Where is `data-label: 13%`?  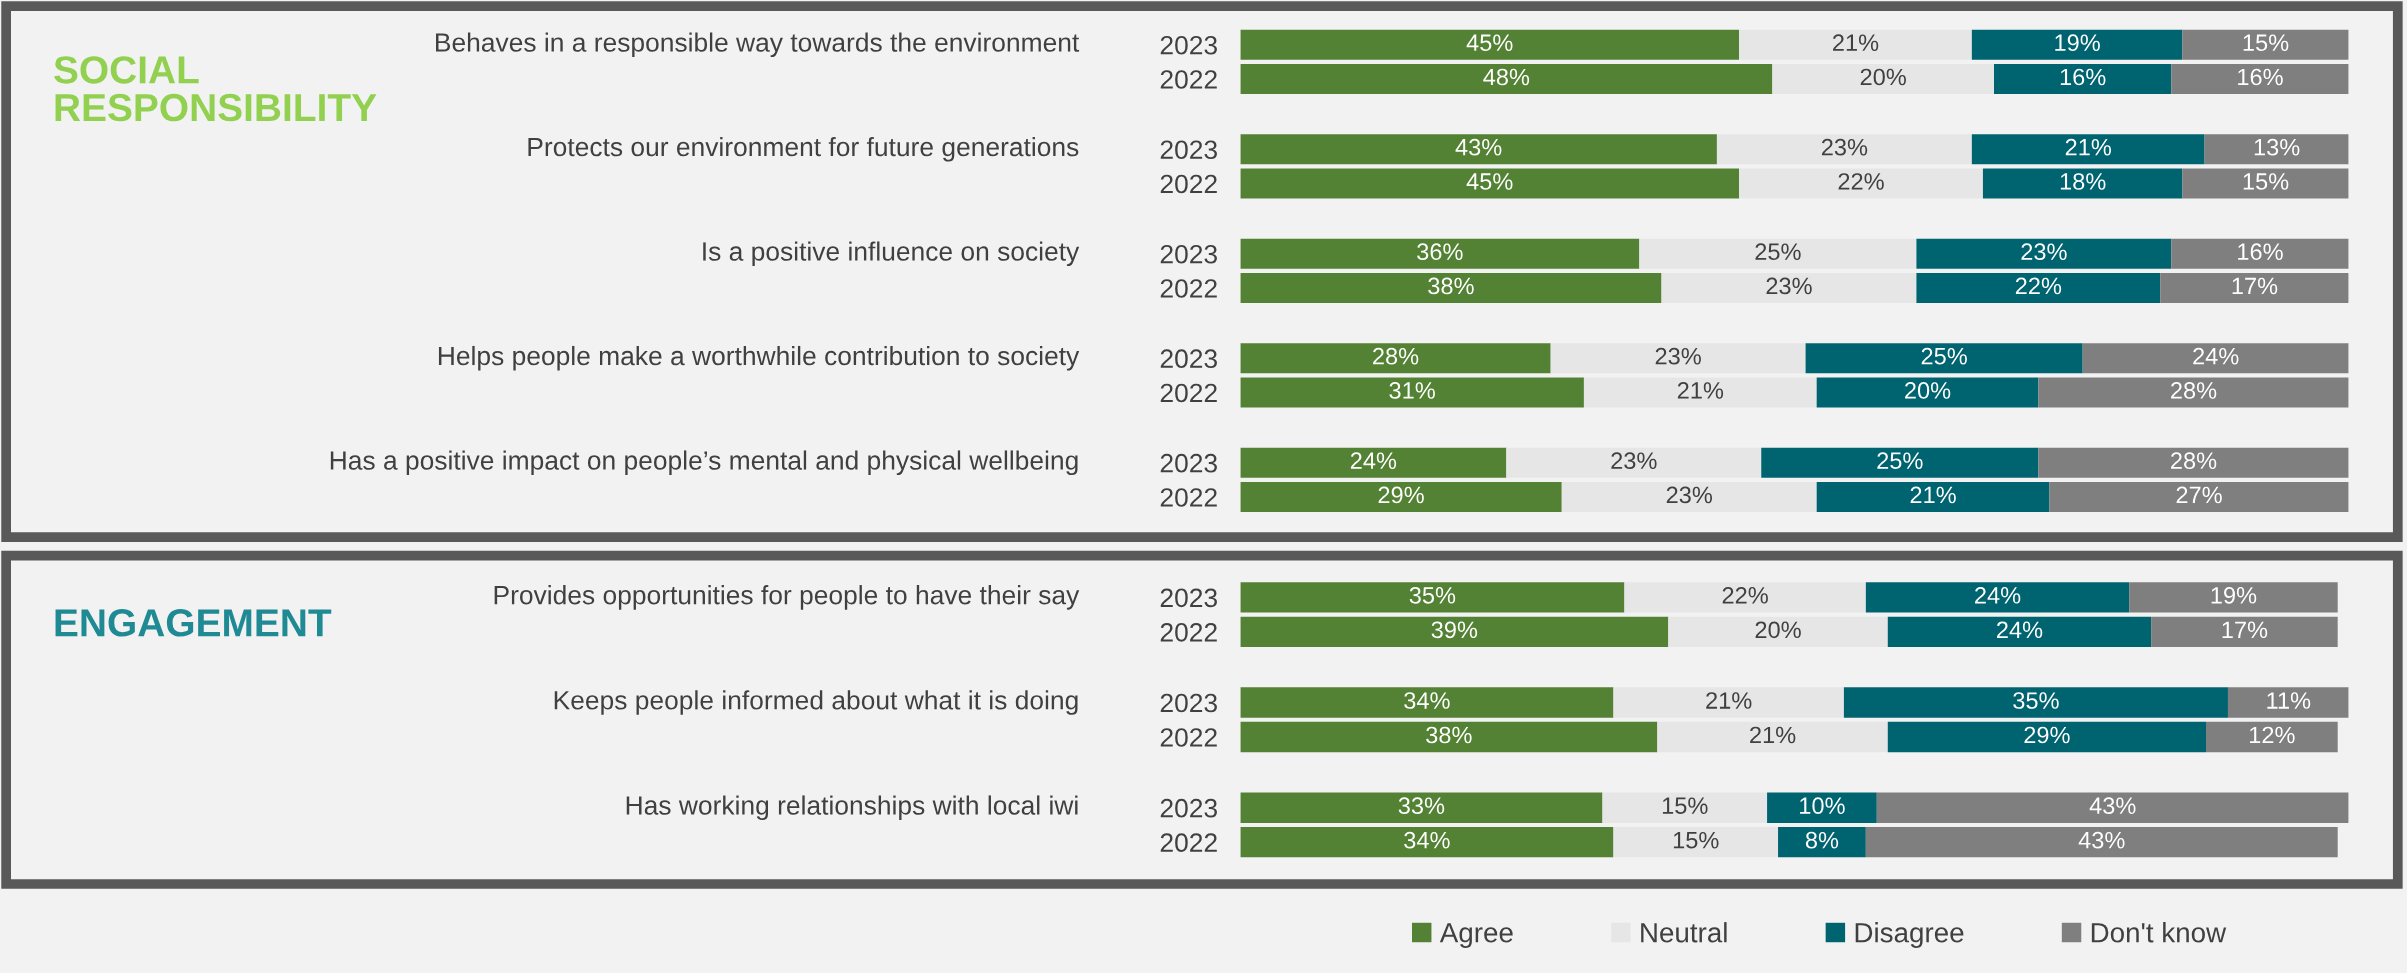
data-label: 13% is located at coordinates (2277, 147).